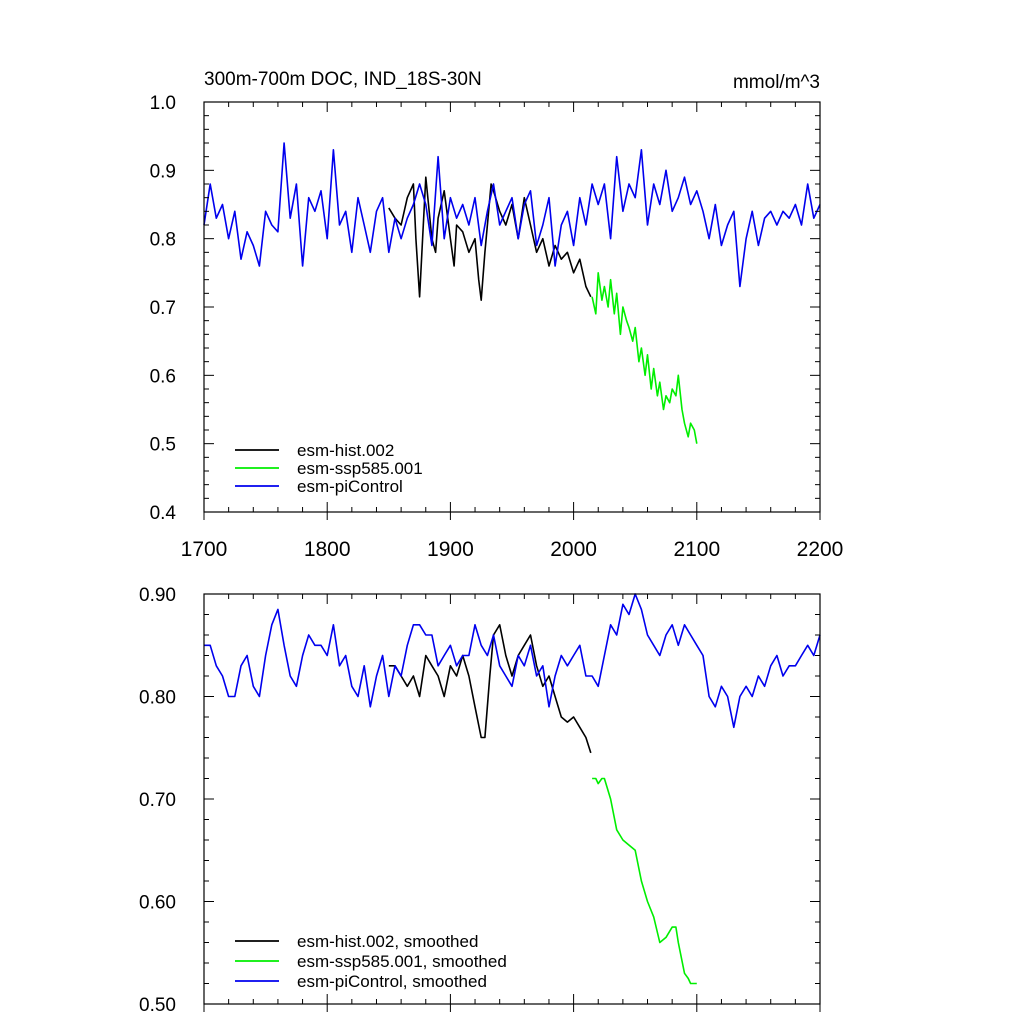  Describe the element at coordinates (573, 549) in the screenshot. I see `x-tick-label: 2000` at that location.